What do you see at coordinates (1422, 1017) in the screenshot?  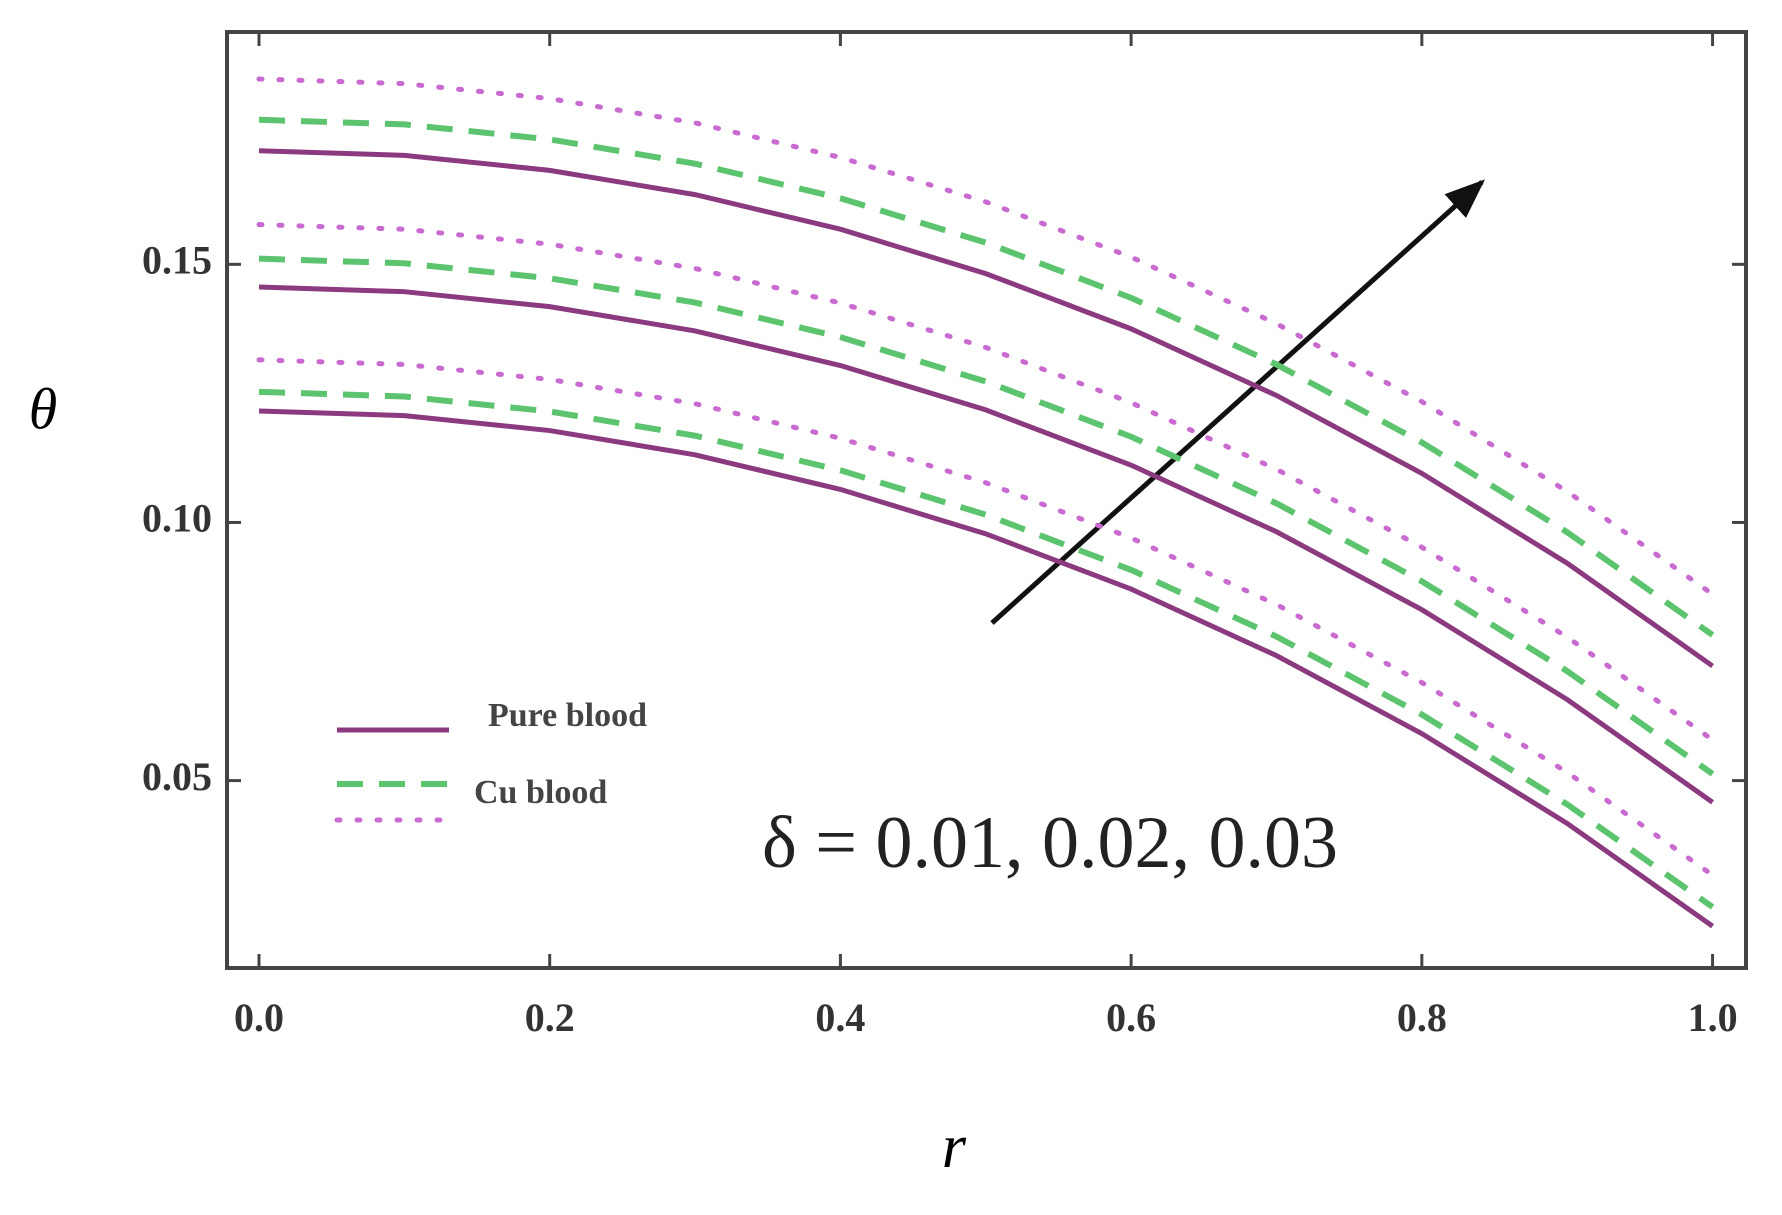 I see `x-tick-label: 0.8` at bounding box center [1422, 1017].